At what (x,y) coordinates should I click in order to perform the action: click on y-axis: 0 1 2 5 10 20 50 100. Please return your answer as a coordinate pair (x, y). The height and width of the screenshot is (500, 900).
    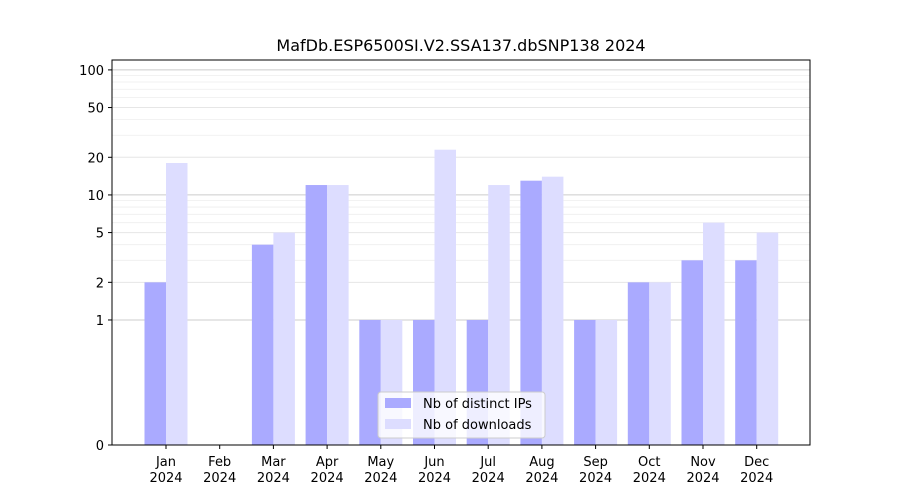
    Looking at the image, I should click on (95, 259).